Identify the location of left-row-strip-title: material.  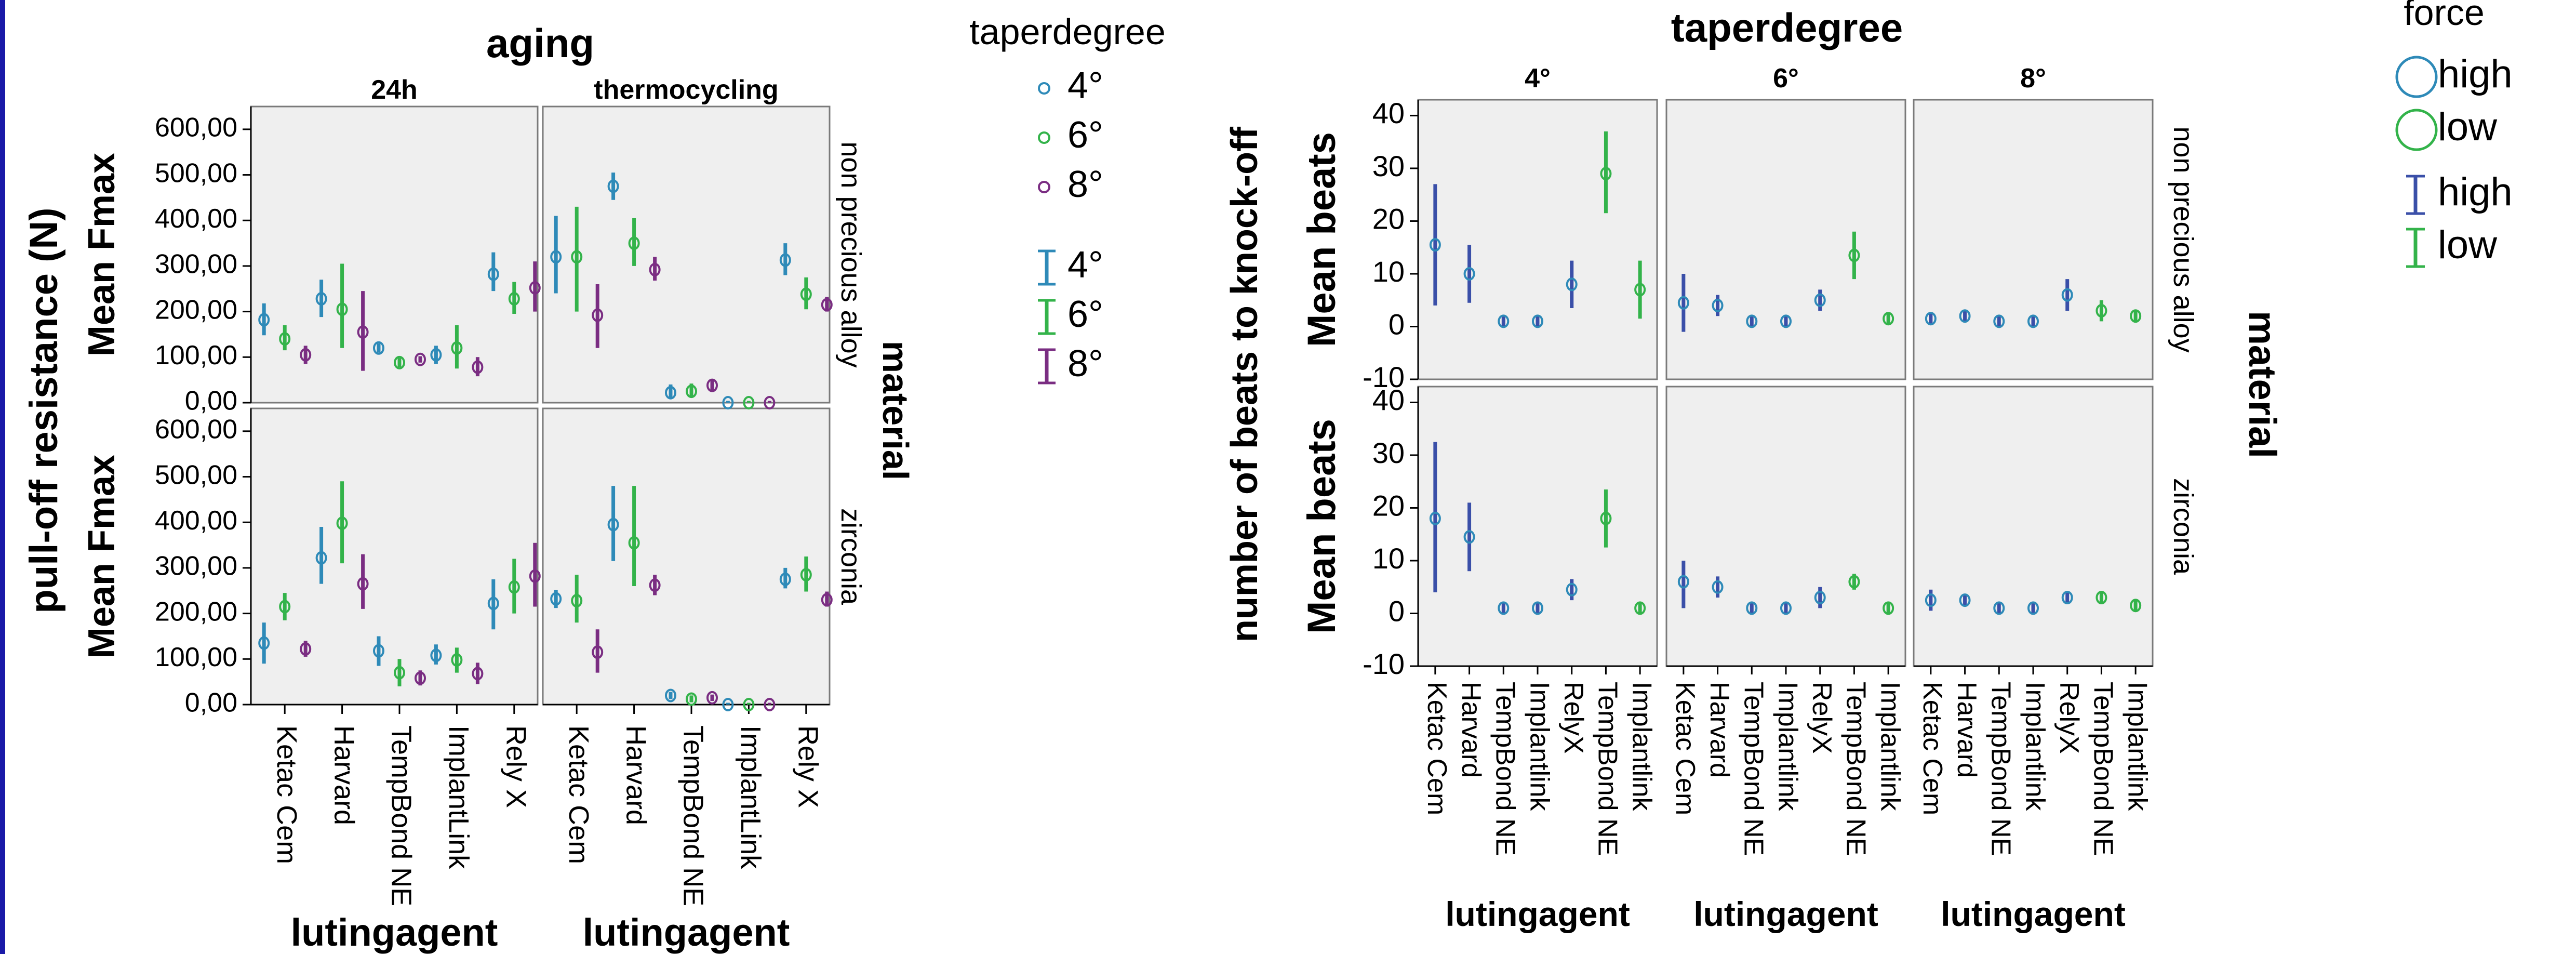
(895, 411).